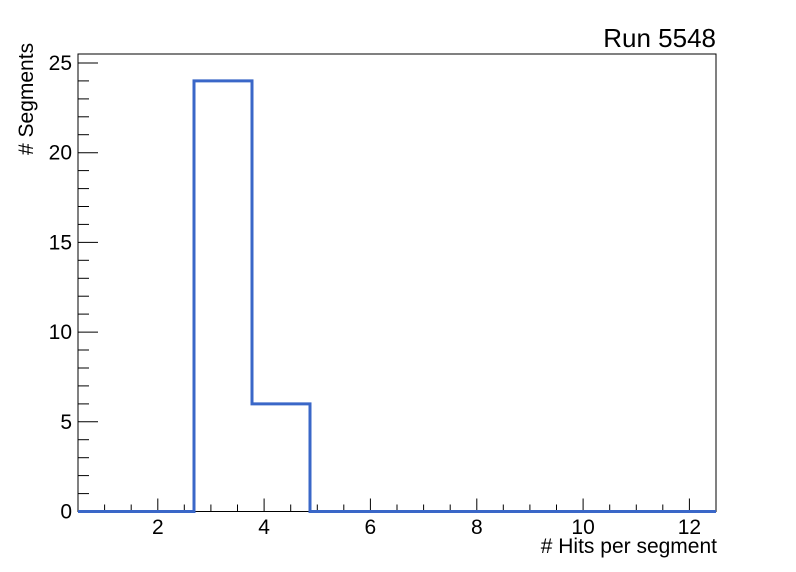  What do you see at coordinates (60, 242) in the screenshot?
I see `y-tick-label: 15` at bounding box center [60, 242].